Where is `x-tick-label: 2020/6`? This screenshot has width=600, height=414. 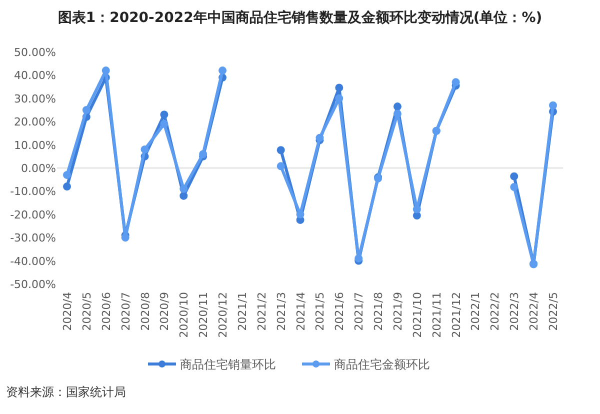
x-tick-label: 2020/6 is located at coordinates (106, 311).